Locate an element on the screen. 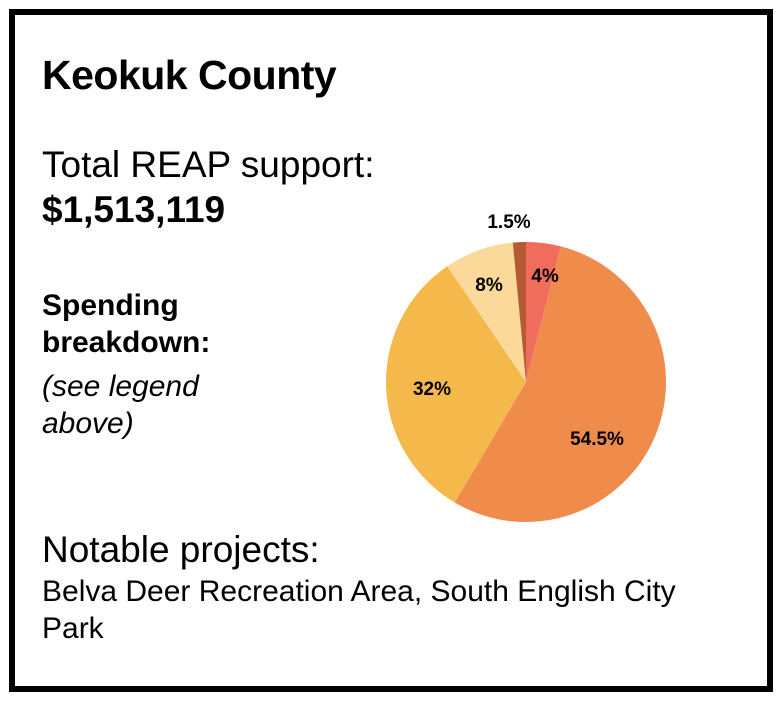 The image size is (782, 701). total-support-label: Total REAP support: is located at coordinates (208, 164).